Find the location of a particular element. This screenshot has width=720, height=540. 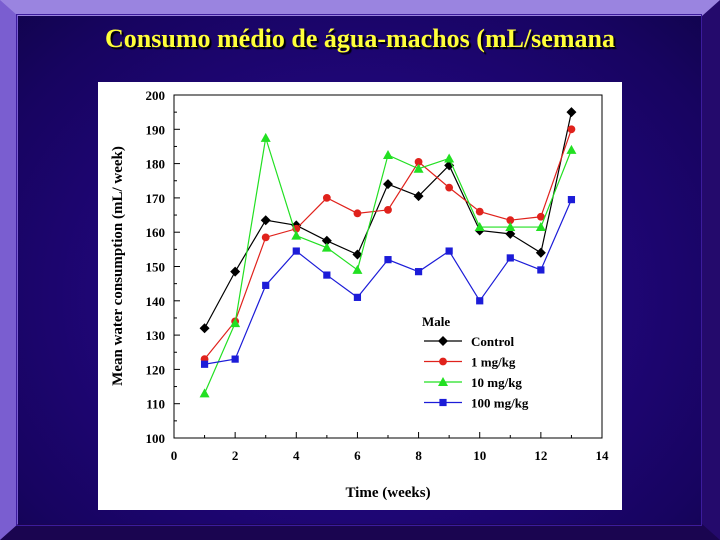

x-tick-label: 10 is located at coordinates (479, 455).